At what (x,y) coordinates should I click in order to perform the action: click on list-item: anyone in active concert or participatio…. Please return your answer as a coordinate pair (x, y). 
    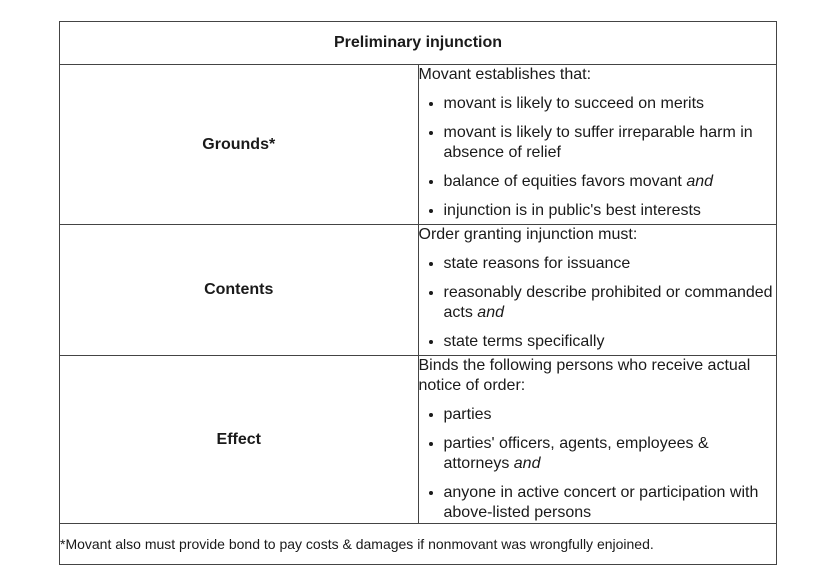
    Looking at the image, I should click on (610, 503).